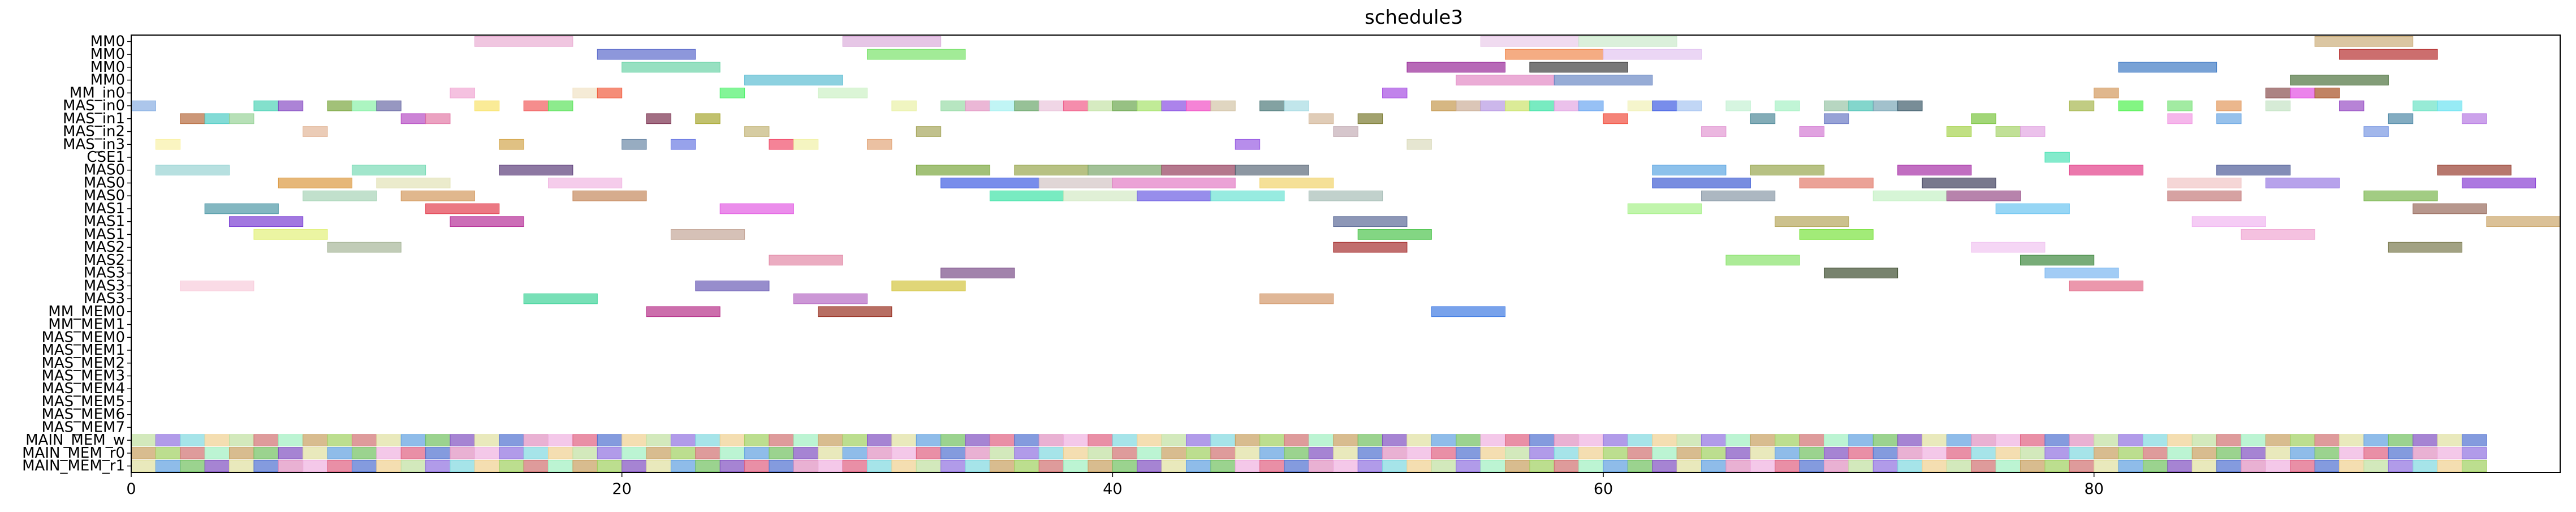 The height and width of the screenshot is (512, 2576). What do you see at coordinates (105, 209) in the screenshot?
I see `y-tick-label: MAS1` at bounding box center [105, 209].